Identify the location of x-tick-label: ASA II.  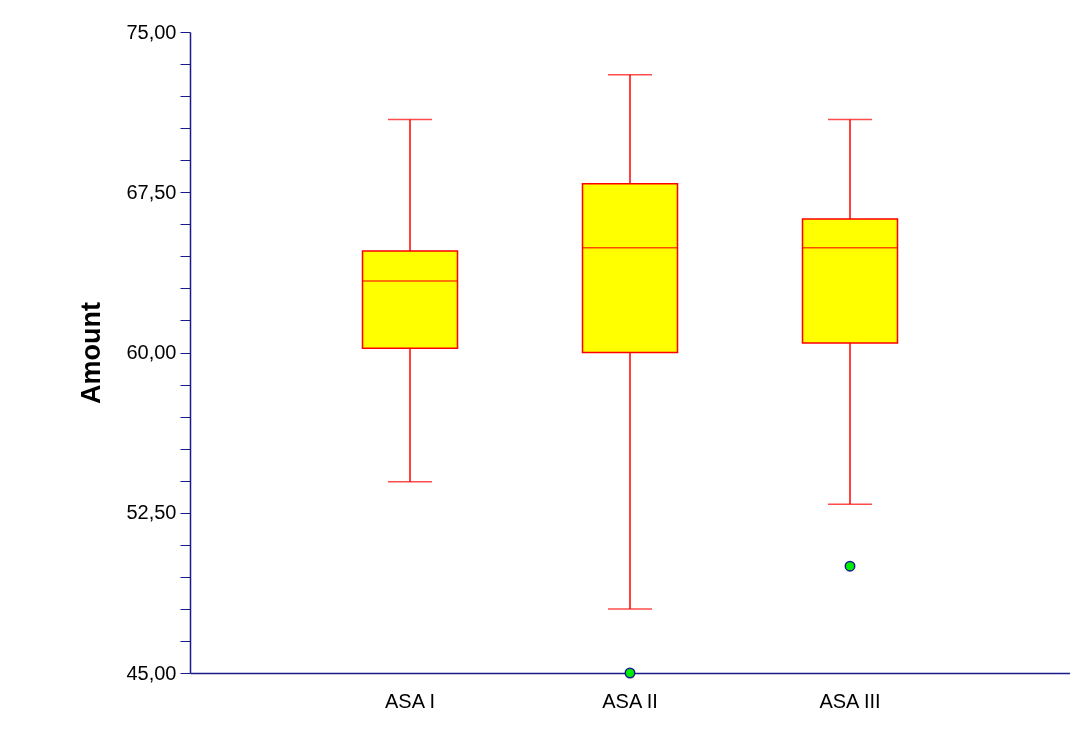
(630, 700).